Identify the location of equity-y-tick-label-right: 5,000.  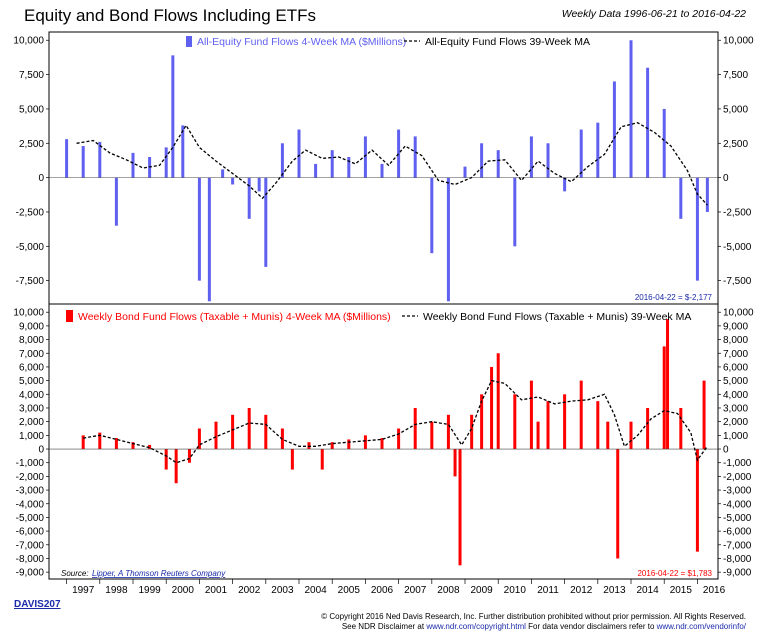
(735, 109).